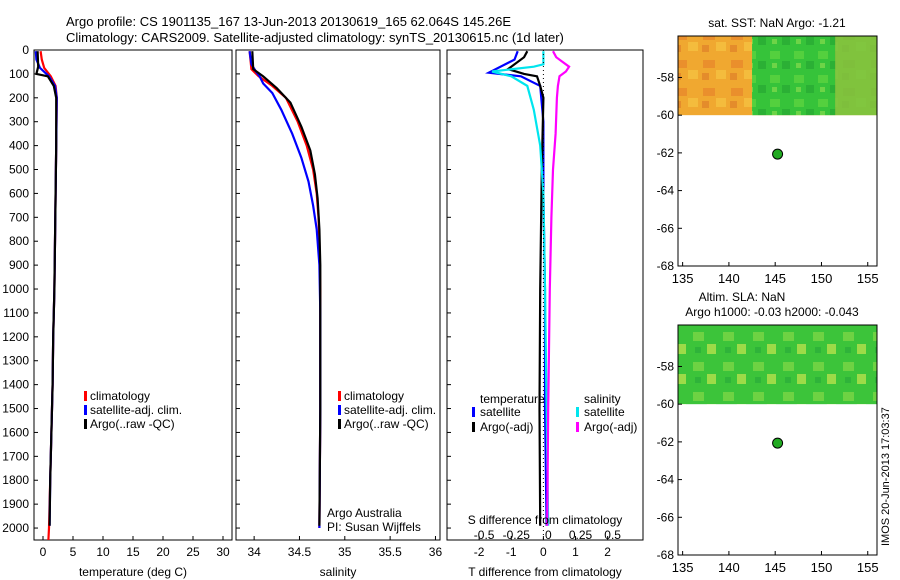 The height and width of the screenshot is (580, 900). Describe the element at coordinates (15, 432) in the screenshot. I see `ytick-label-16: 1600` at that location.